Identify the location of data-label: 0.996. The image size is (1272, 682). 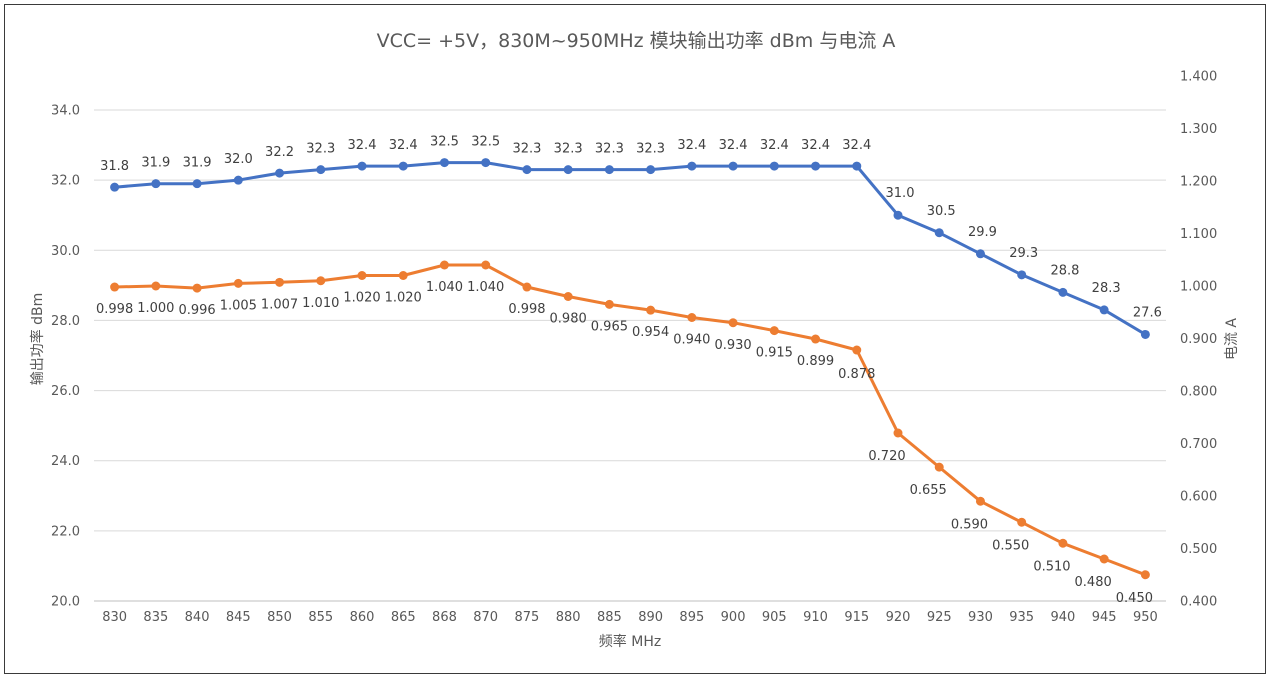
(196, 310).